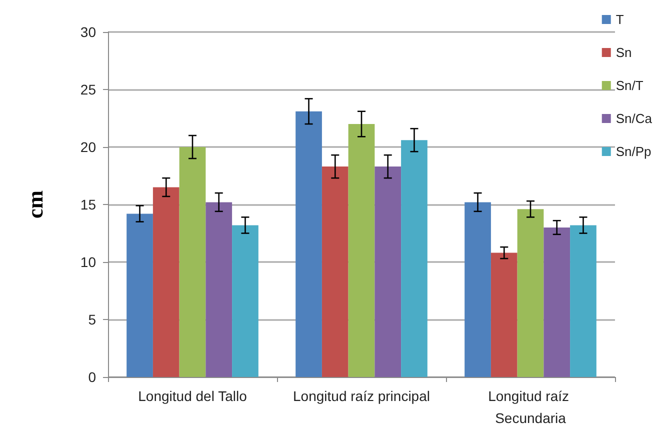 This screenshot has width=665, height=436. What do you see at coordinates (530, 407) in the screenshot?
I see `x-tick-label: Longitud raíz Secundaria` at bounding box center [530, 407].